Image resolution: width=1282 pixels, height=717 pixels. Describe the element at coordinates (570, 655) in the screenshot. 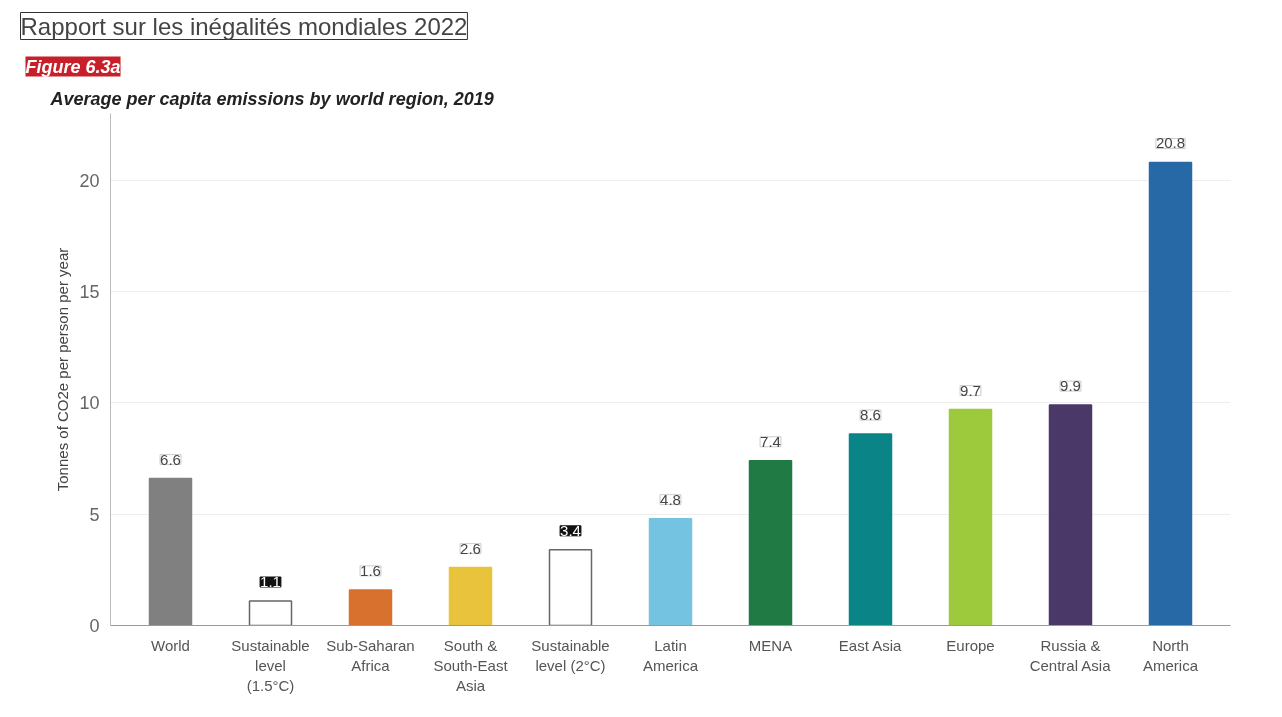

I see `x-tick-label: Sustainable level (2°C)` at that location.